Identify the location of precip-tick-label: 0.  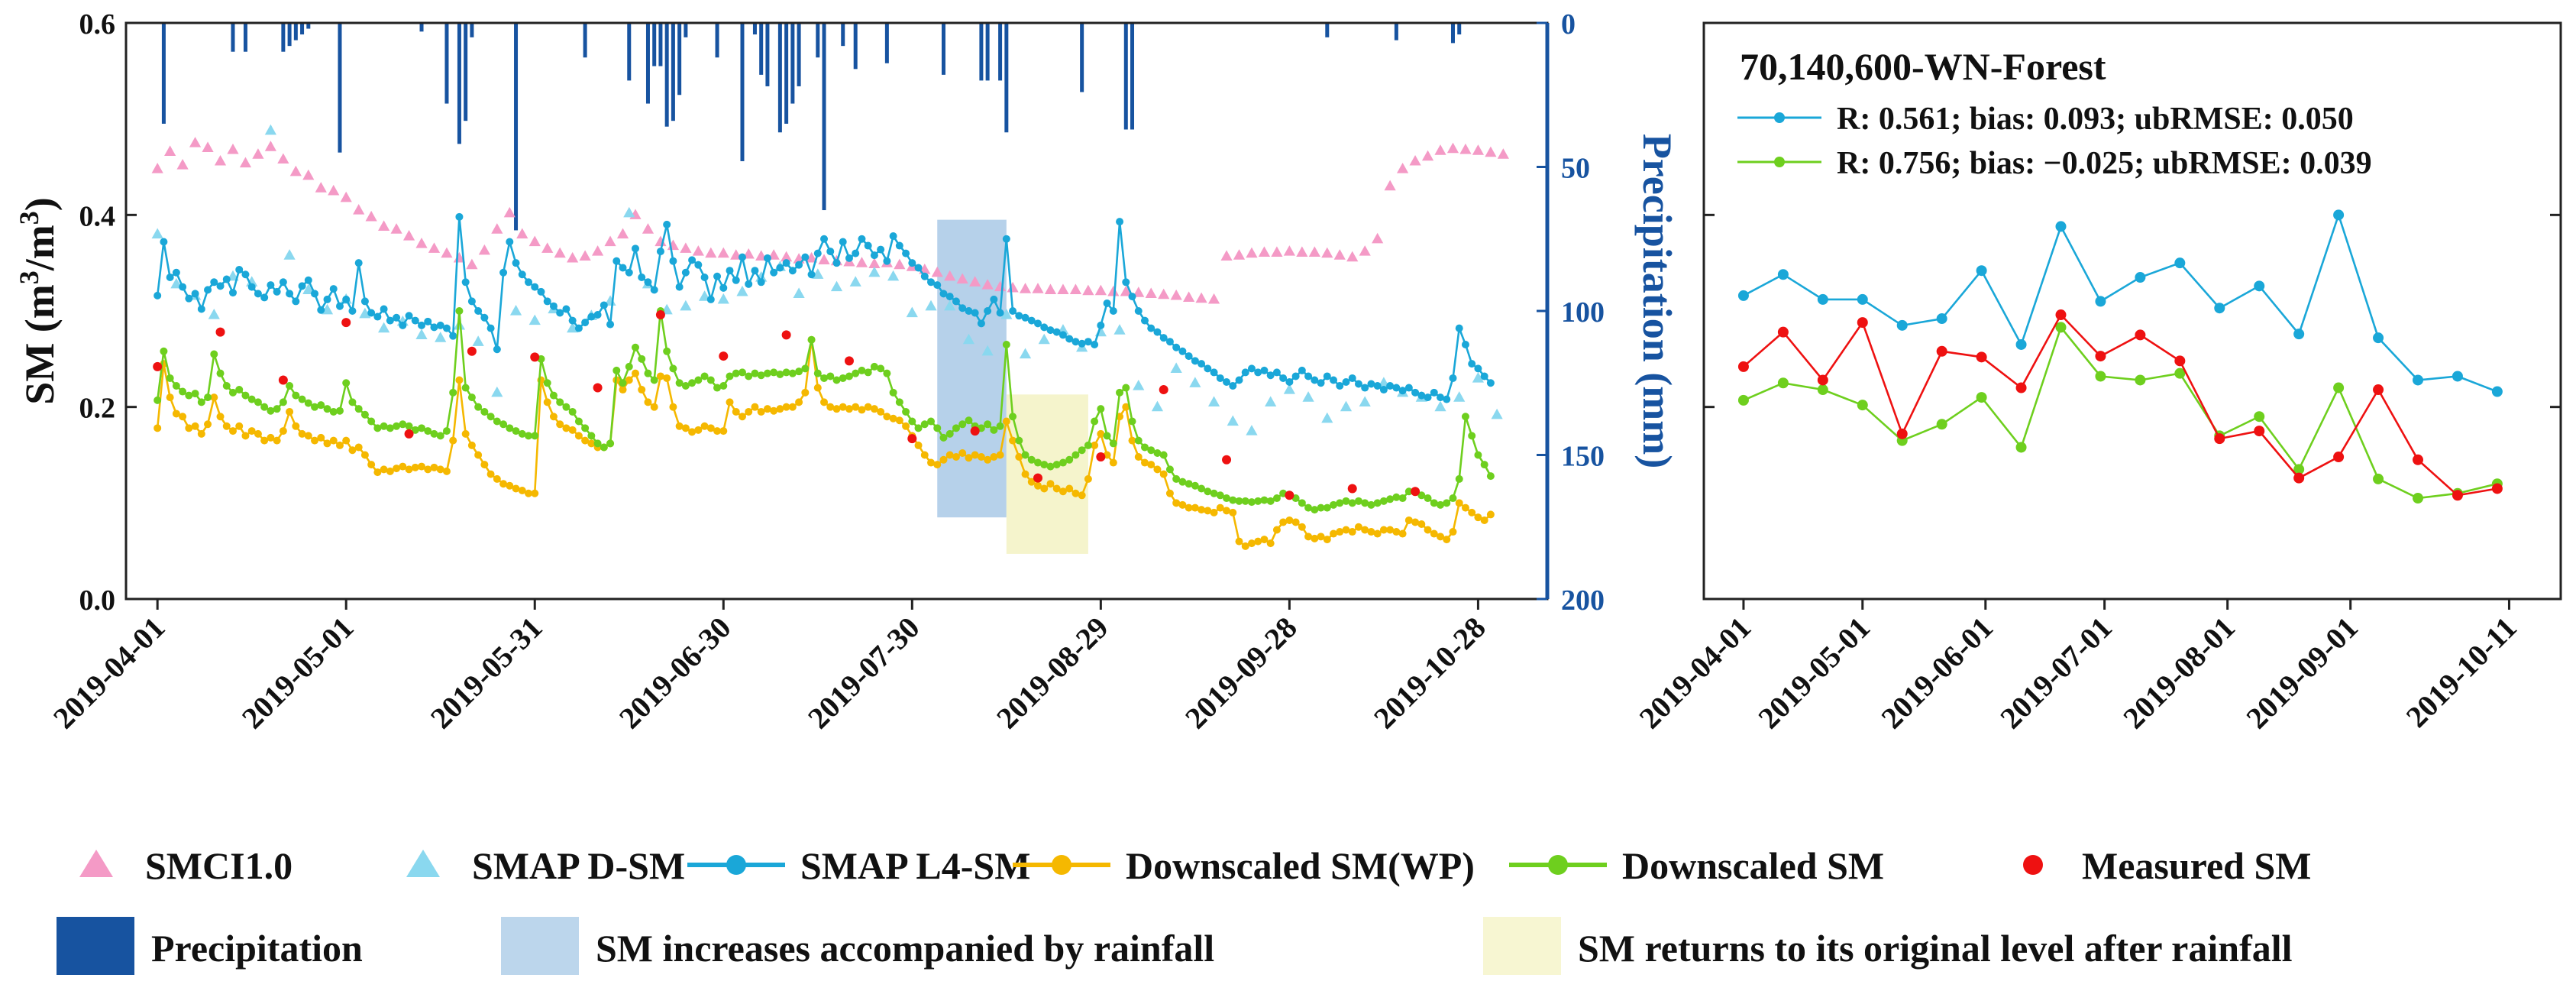
(1568, 24).